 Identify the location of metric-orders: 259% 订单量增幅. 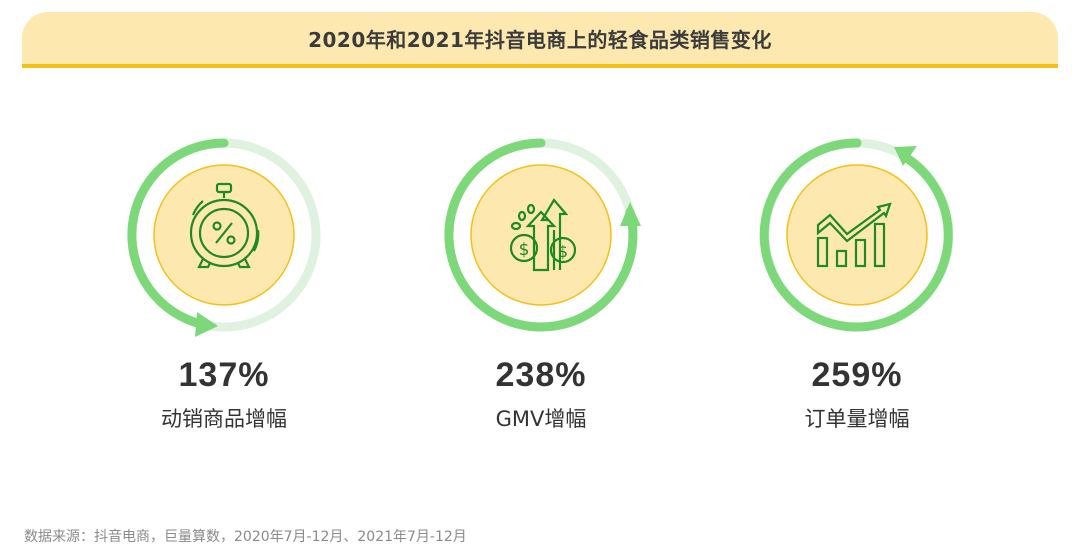
(857, 281).